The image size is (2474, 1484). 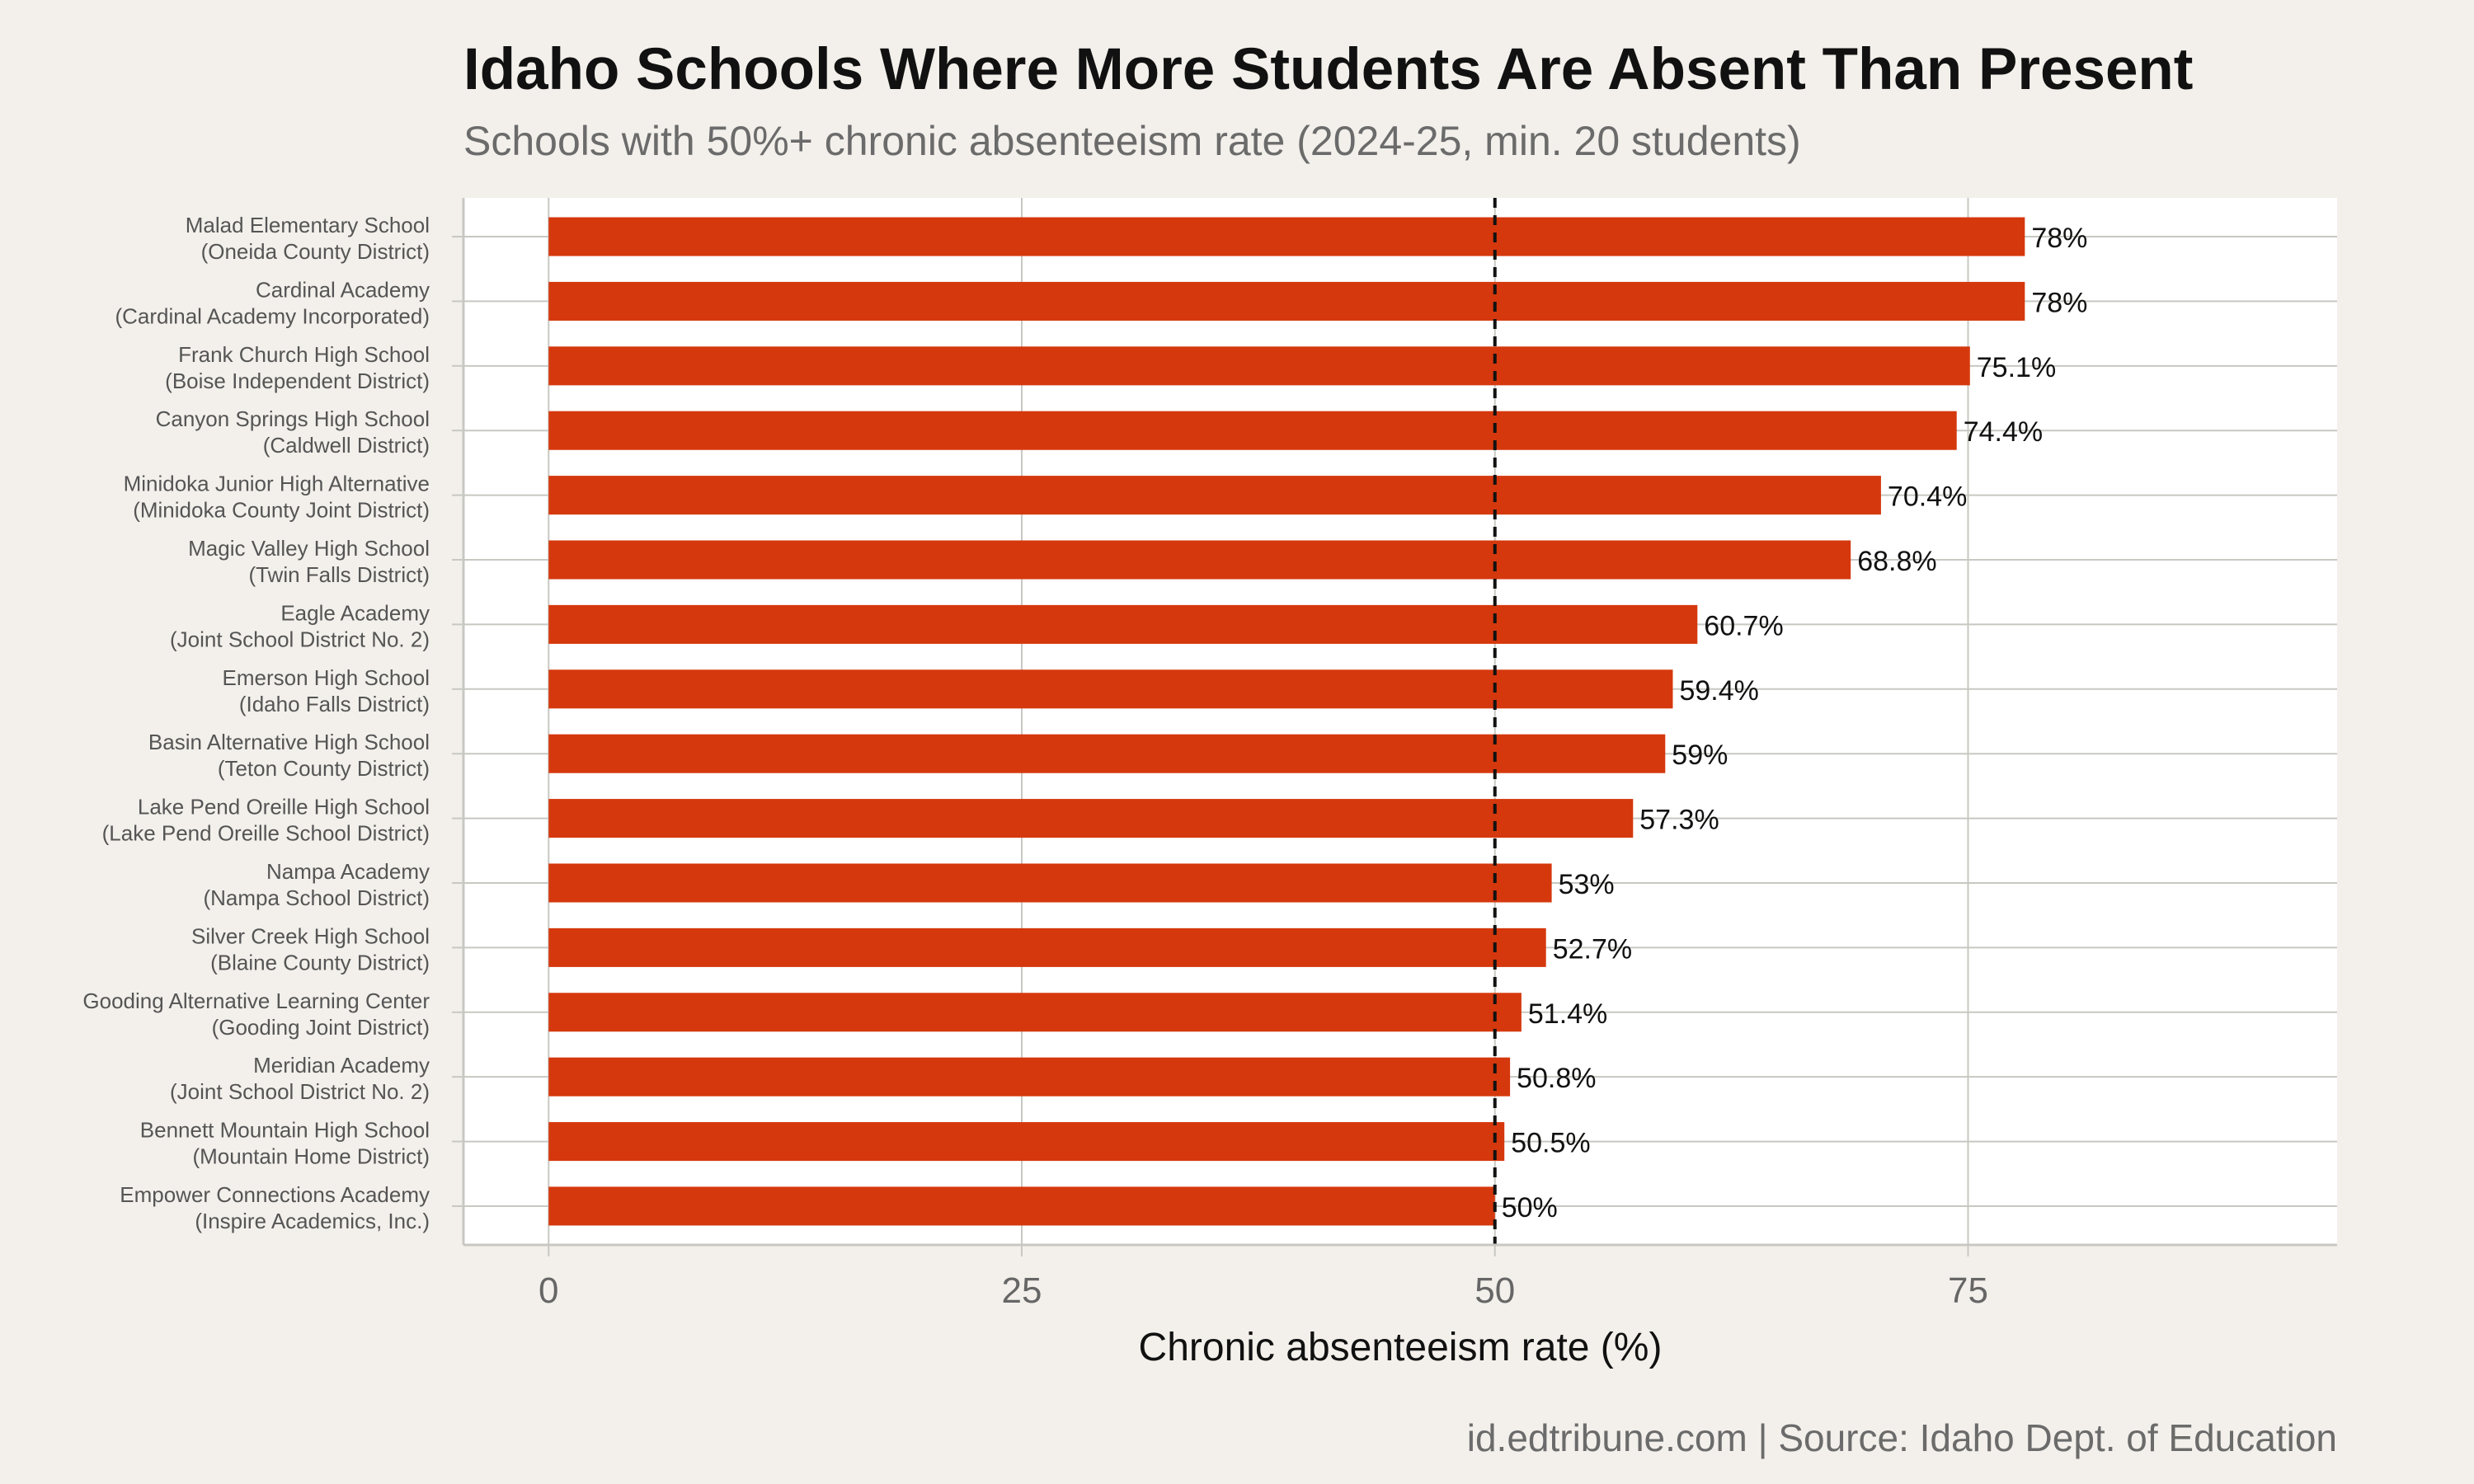 I want to click on category-name: Magic Valley High School, so click(x=309, y=548).